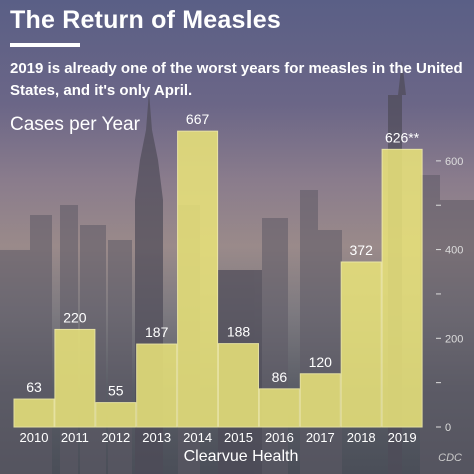 Image resolution: width=474 pixels, height=474 pixels. I want to click on bar-2012, so click(116, 415).